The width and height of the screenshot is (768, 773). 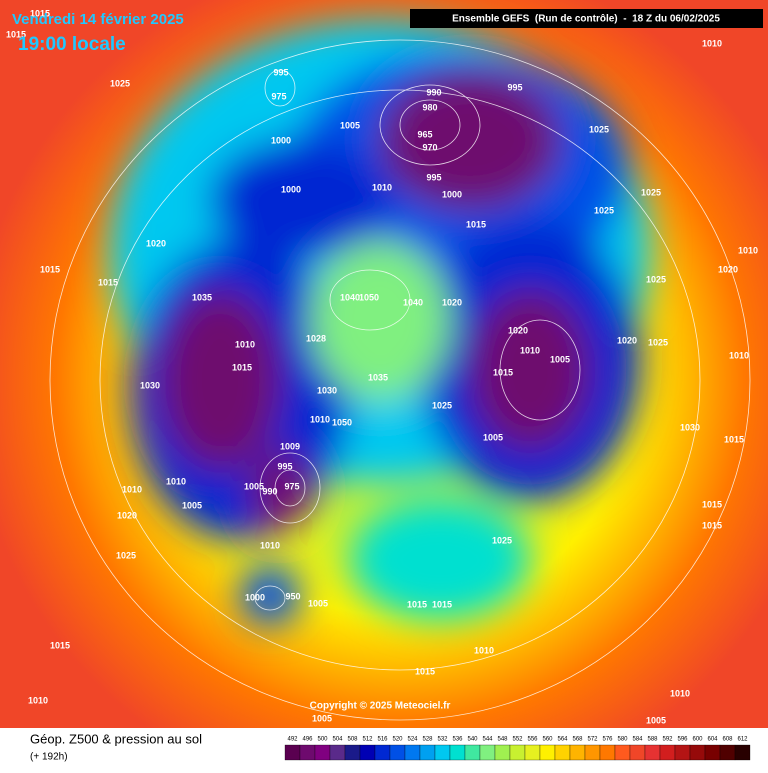 I want to click on colorbar-label: 608, so click(x=727, y=740).